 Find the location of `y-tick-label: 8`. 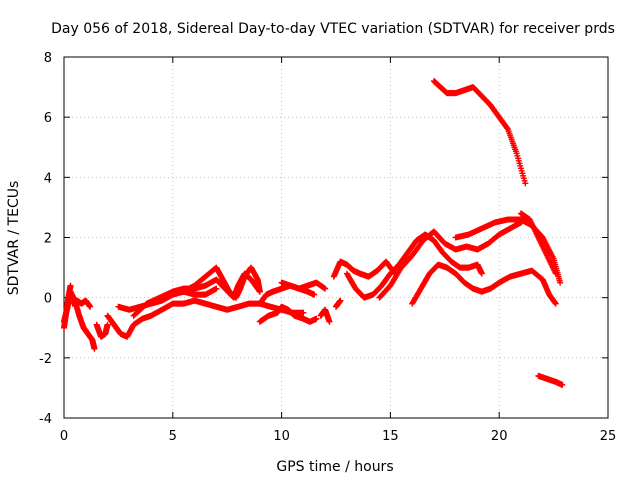

y-tick-label: 8 is located at coordinates (48, 58).